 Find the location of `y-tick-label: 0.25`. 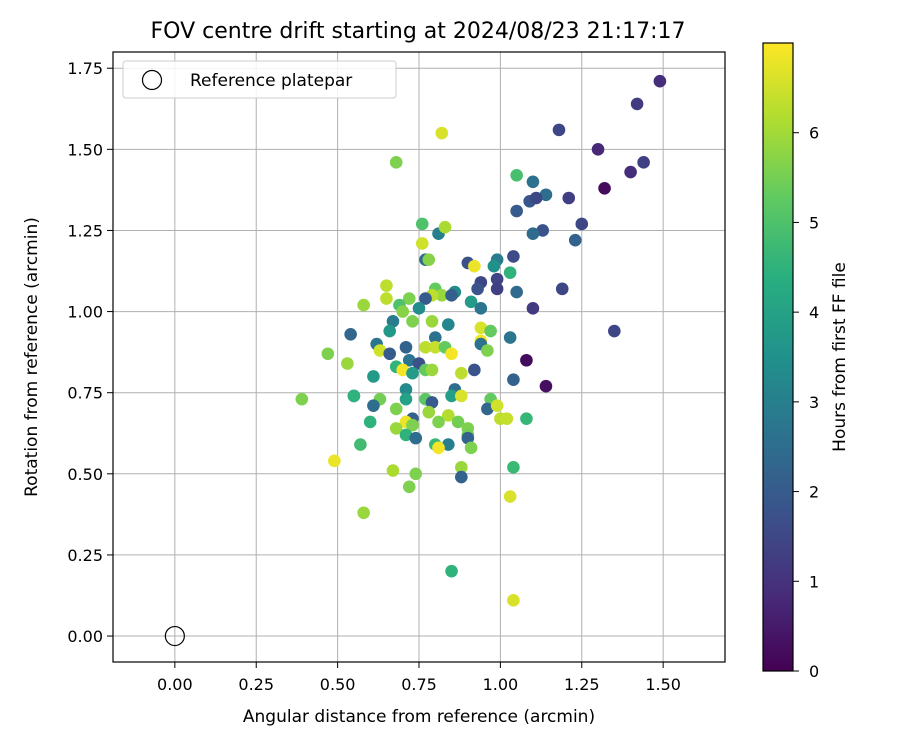

y-tick-label: 0.25 is located at coordinates (85, 555).